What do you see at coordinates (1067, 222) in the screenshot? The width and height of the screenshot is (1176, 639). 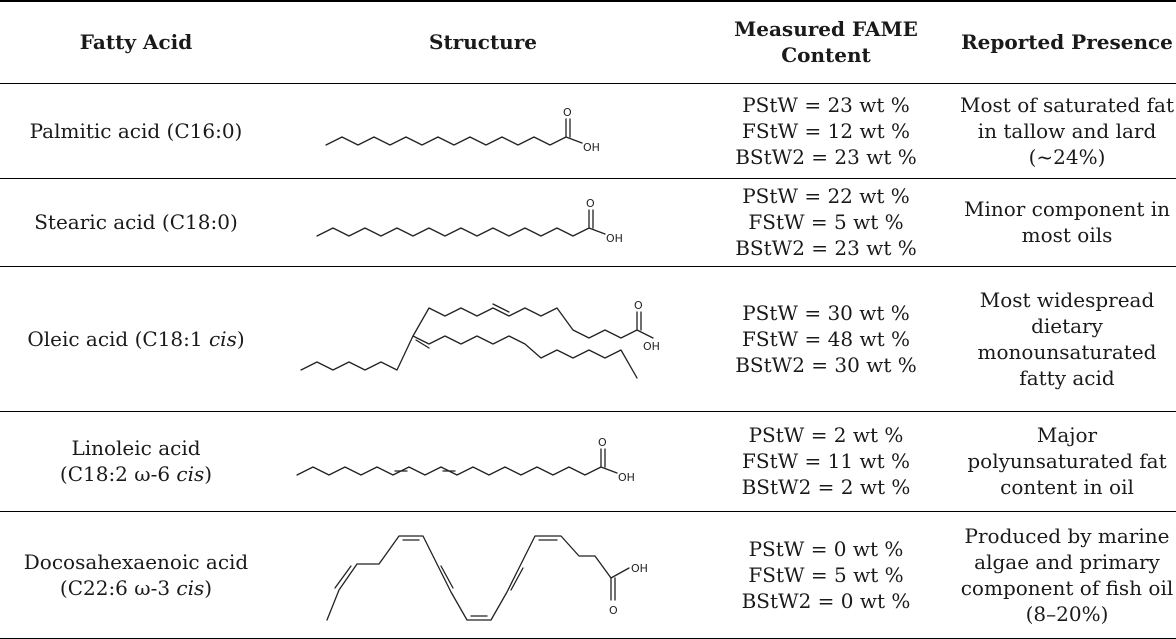 I see `reported-presence: Minor component in most oils` at bounding box center [1067, 222].